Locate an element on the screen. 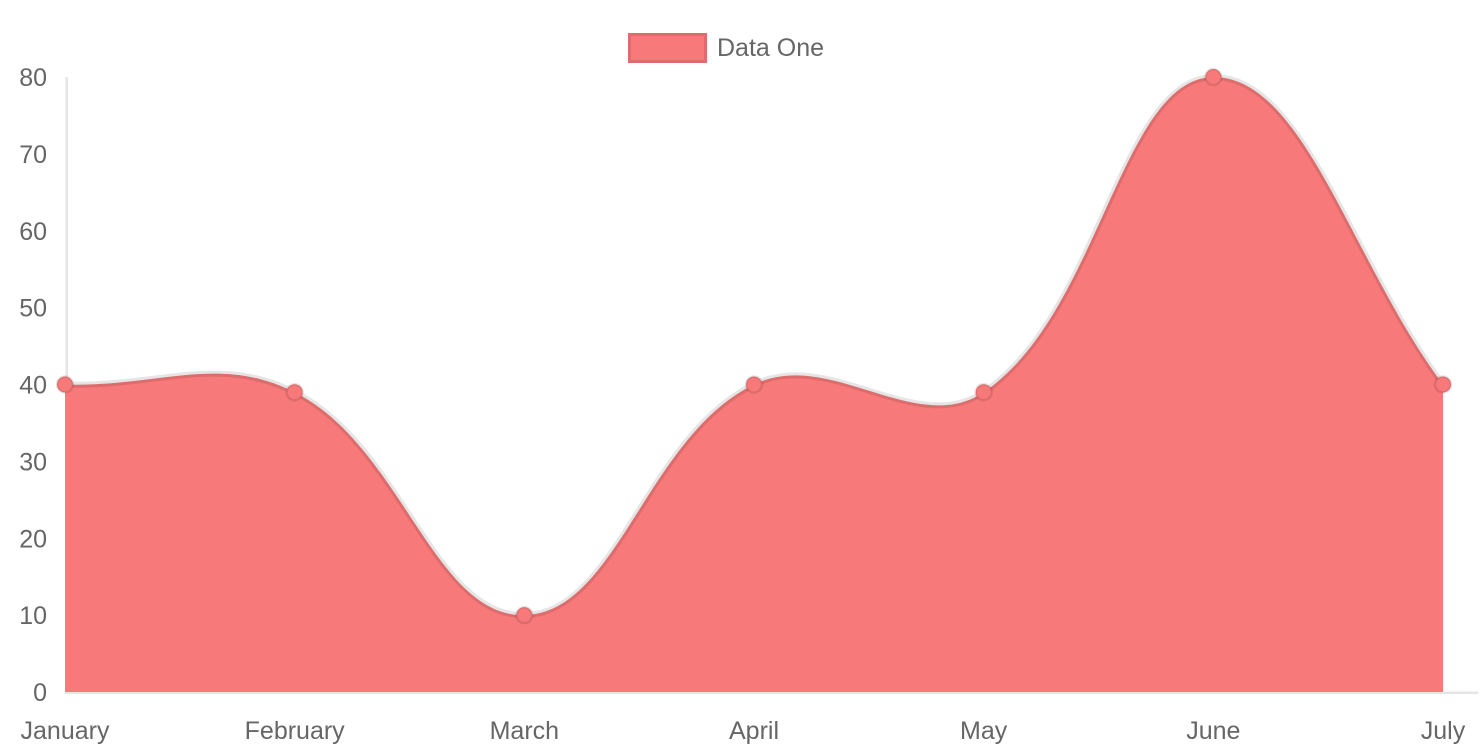  x-tick-label: July is located at coordinates (1443, 731).